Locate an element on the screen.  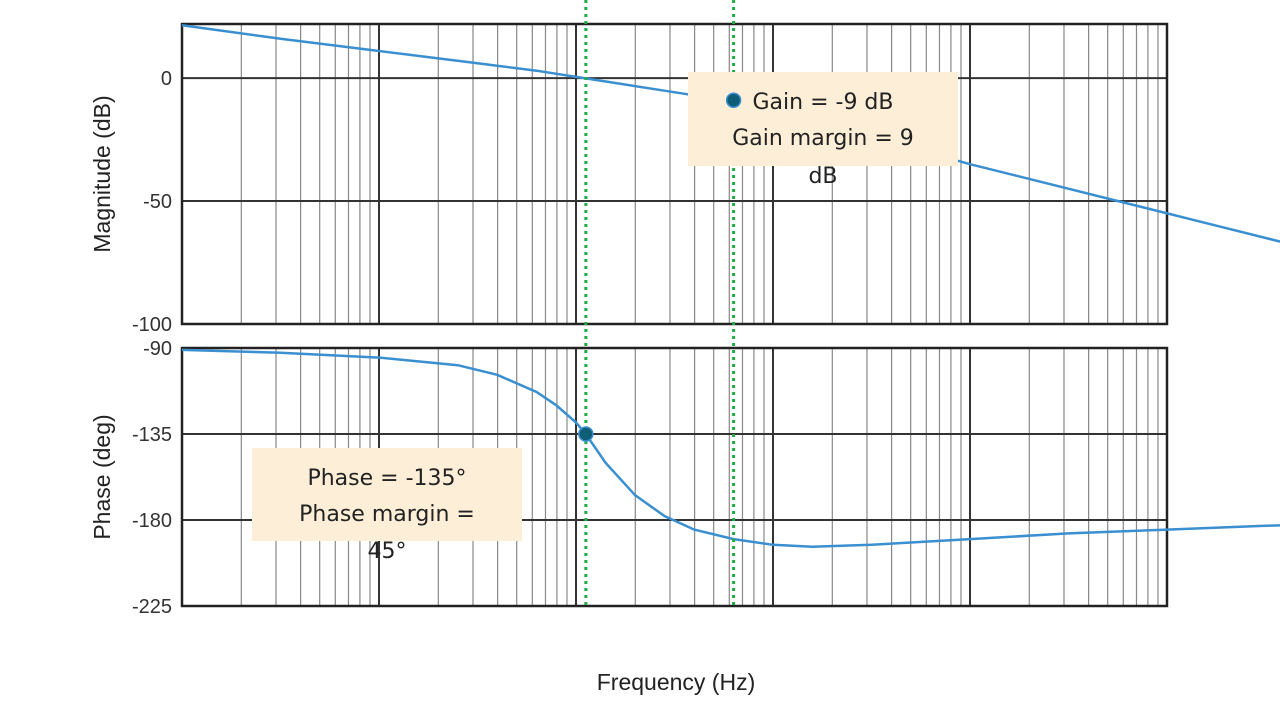
y-tick-label: -90 is located at coordinates (157, 349).